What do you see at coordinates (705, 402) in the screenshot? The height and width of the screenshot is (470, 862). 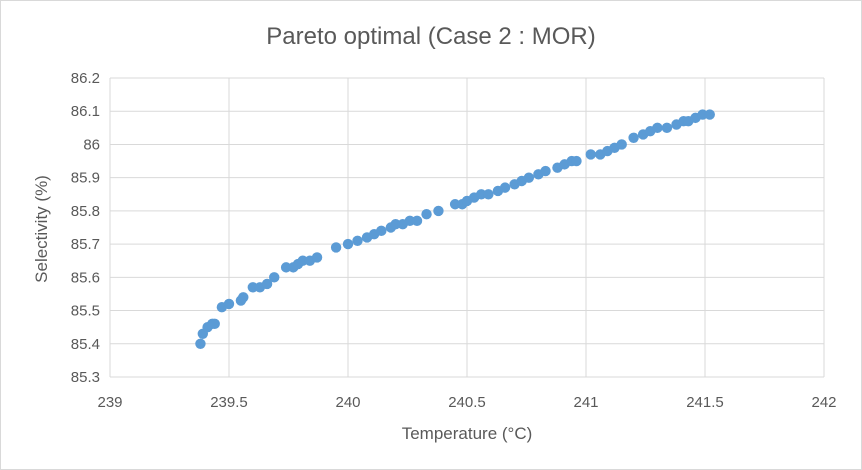 I see `x-tick-label: 241.5` at bounding box center [705, 402].